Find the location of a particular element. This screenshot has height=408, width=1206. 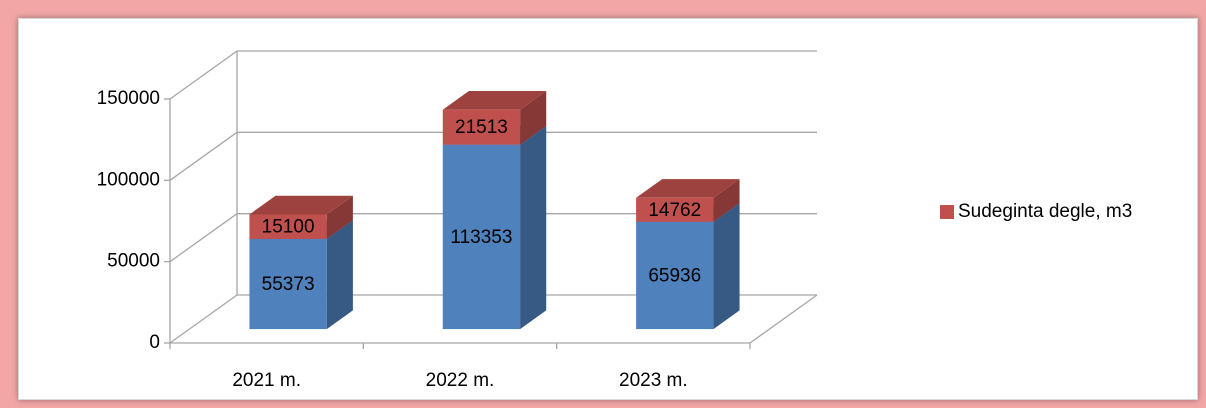

y-tick-label: 0 is located at coordinates (154, 342).